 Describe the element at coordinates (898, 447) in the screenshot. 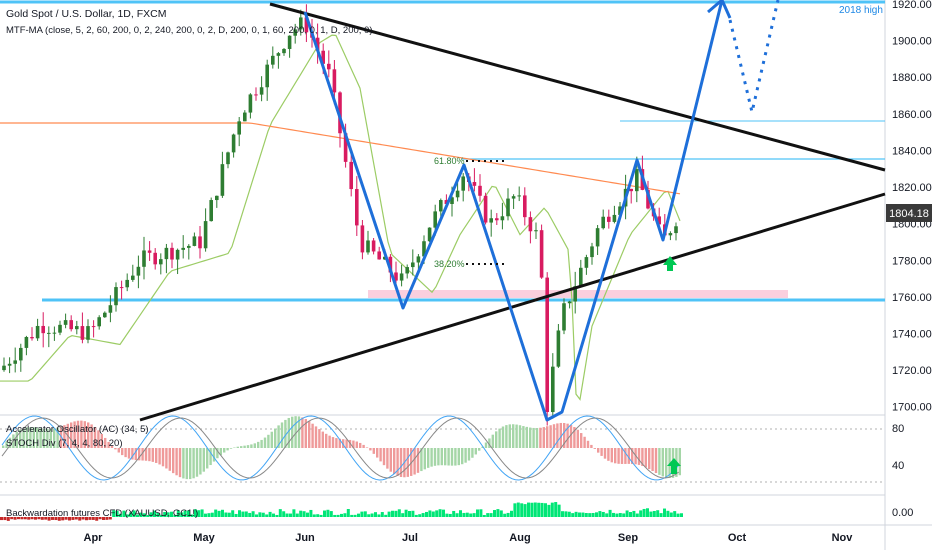

I see `oscillator-axis: 80 40` at that location.